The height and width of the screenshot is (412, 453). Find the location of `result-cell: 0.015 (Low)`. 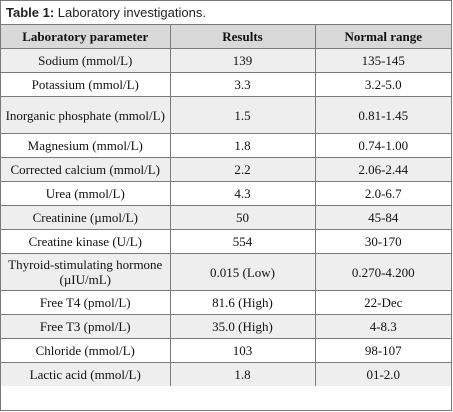

result-cell: 0.015 (Low) is located at coordinates (242, 272).